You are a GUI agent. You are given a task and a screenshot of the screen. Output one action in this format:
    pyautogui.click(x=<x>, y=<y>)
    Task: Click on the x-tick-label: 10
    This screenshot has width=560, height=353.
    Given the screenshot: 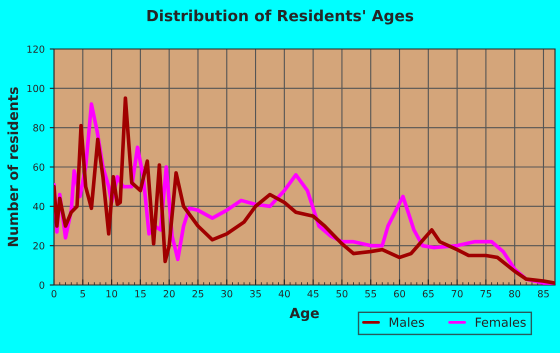 What is the action you would take?
    pyautogui.click(x=112, y=294)
    